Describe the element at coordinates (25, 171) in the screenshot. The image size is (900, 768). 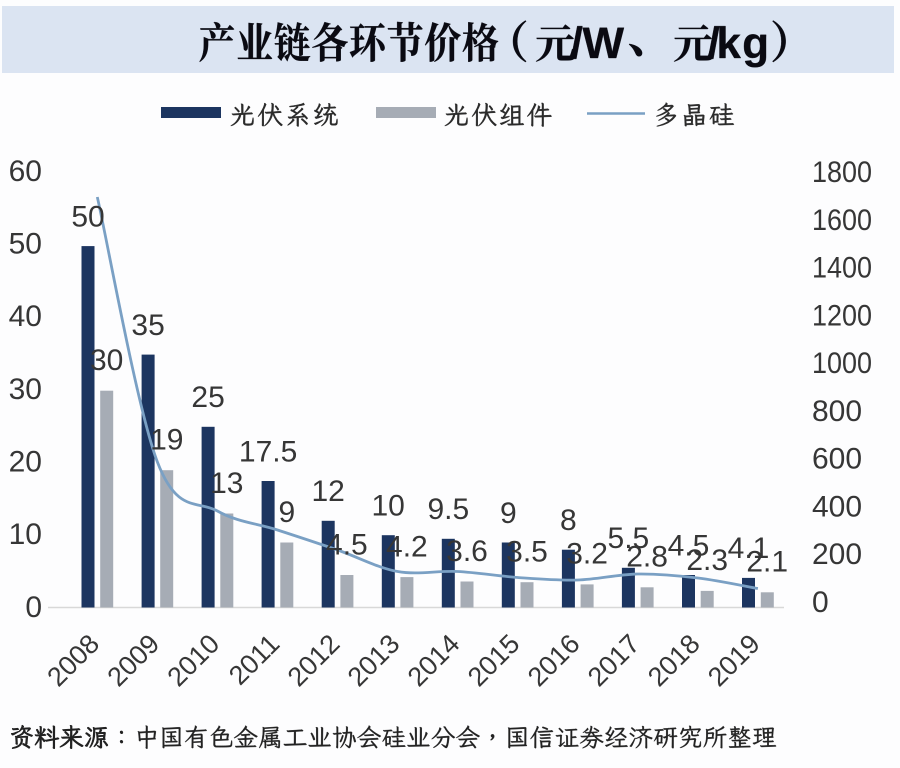
I see `svg-text: 60` at that location.